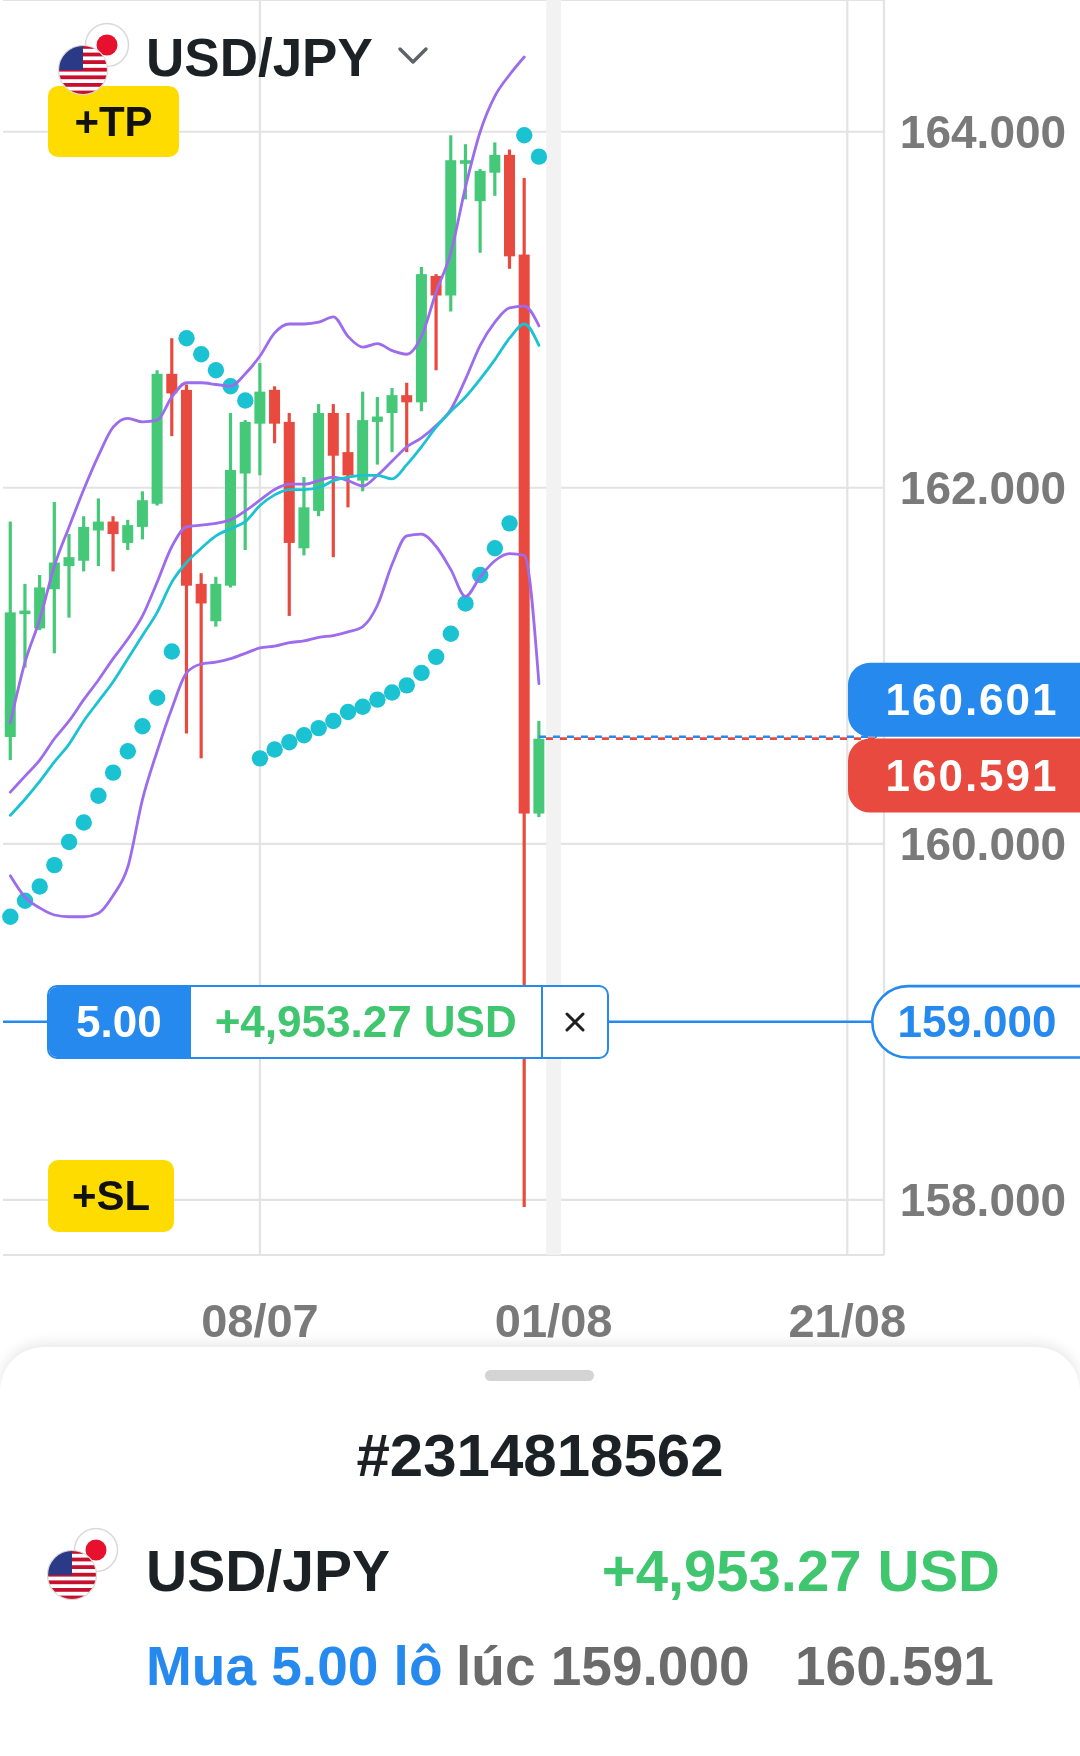 This screenshot has width=1080, height=1756. Describe the element at coordinates (603, 1666) in the screenshot. I see `text: lúc 159.000` at that location.